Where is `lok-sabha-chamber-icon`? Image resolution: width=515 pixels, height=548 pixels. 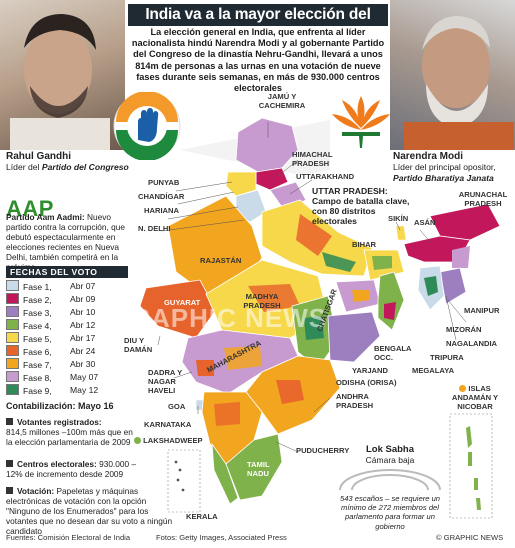 lok-sabha-chamber-icon is located at coordinates (390, 479).